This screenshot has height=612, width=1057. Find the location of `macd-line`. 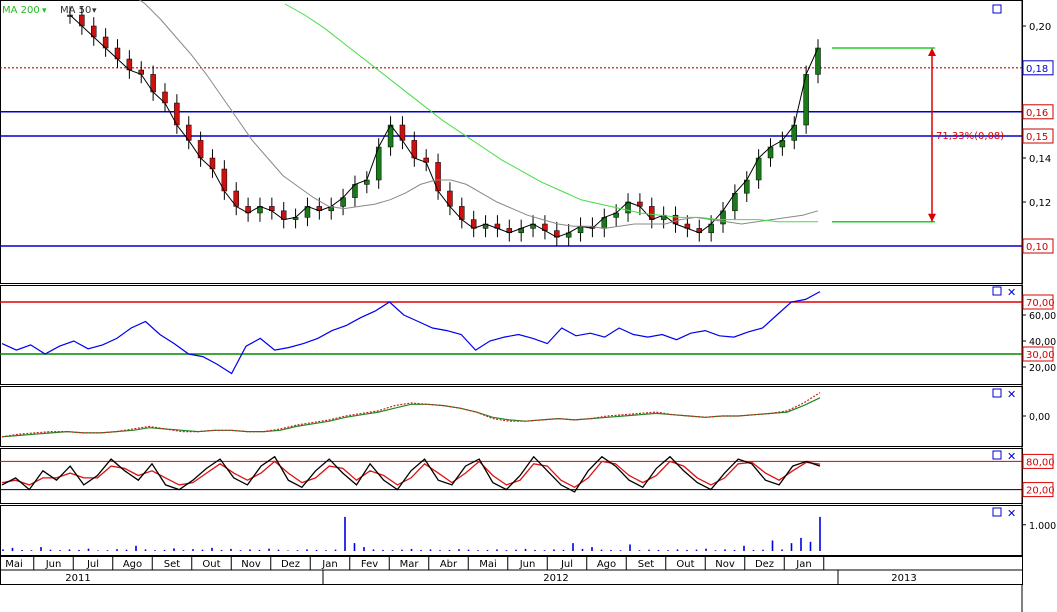

macd-line is located at coordinates (411, 415).